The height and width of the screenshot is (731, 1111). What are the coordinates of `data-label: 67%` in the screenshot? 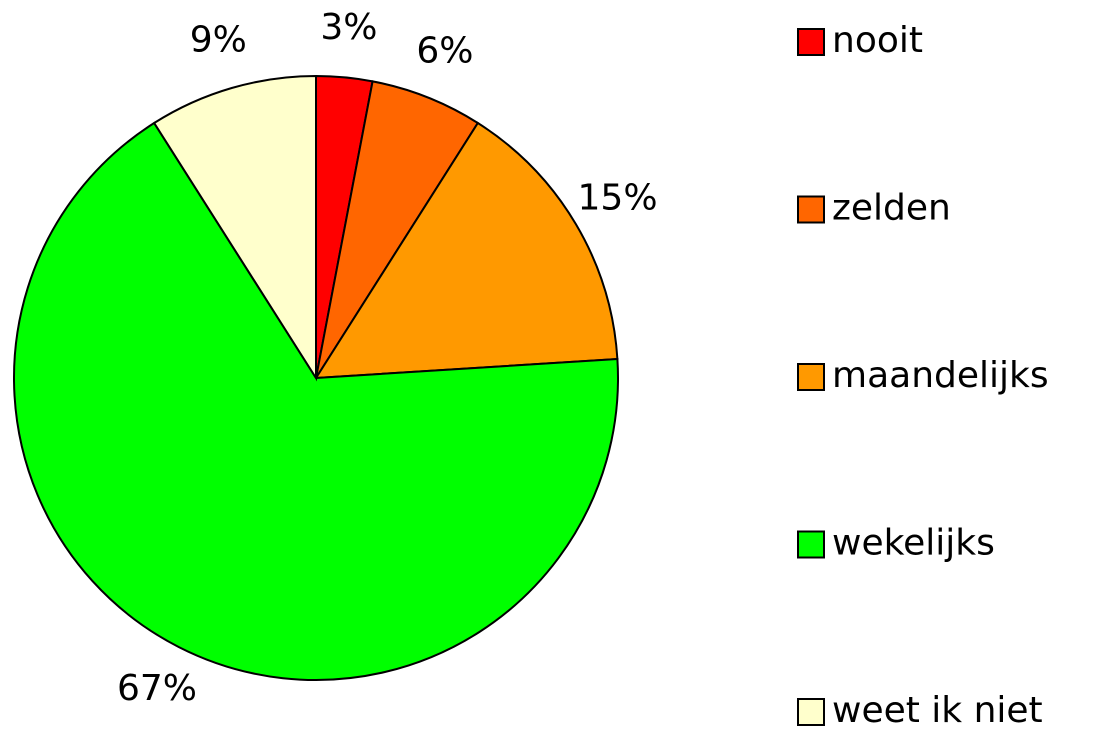 It's located at (157, 688).